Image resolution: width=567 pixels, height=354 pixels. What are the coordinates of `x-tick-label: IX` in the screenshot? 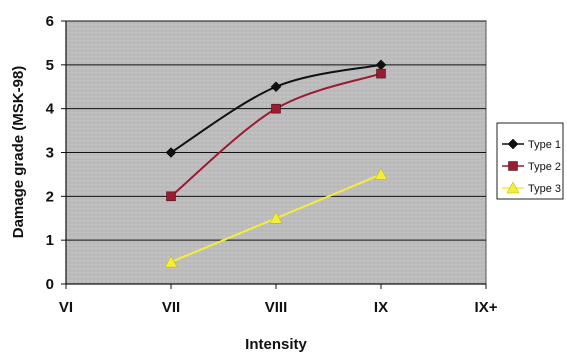 It's located at (381, 307).